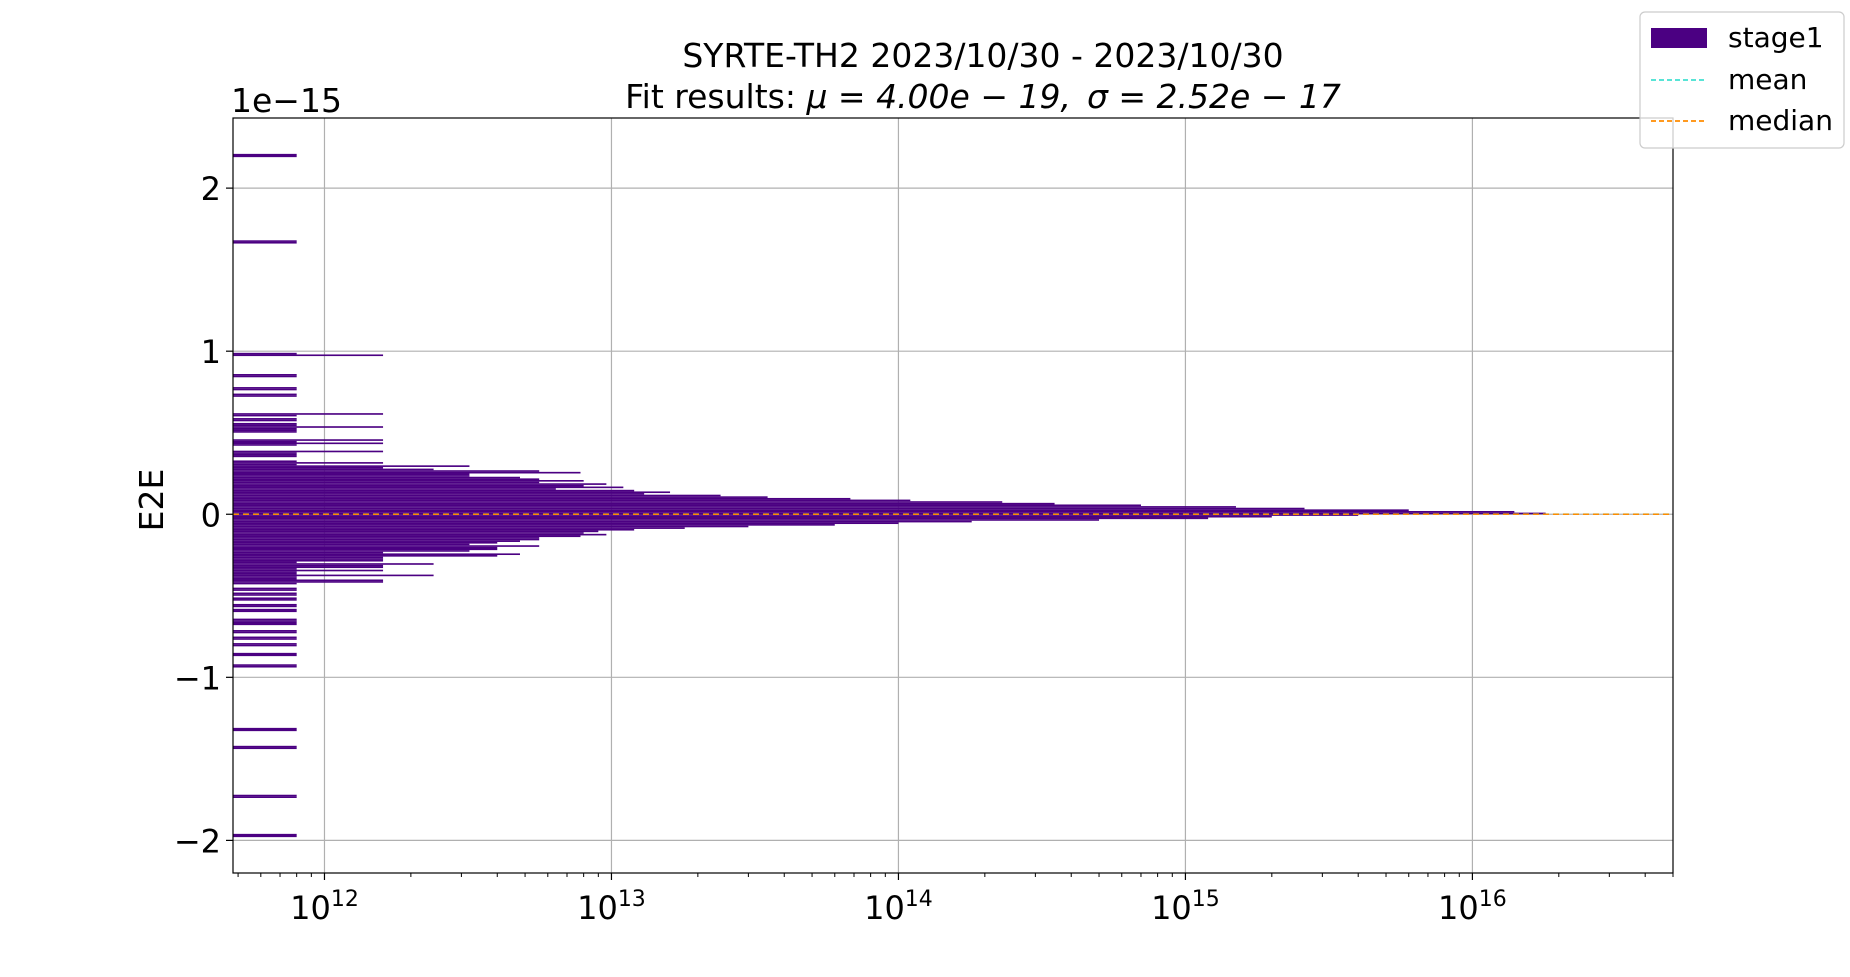 The width and height of the screenshot is (1850, 977). Describe the element at coordinates (1679, 38) in the screenshot. I see `legend-stage1-patch` at that location.